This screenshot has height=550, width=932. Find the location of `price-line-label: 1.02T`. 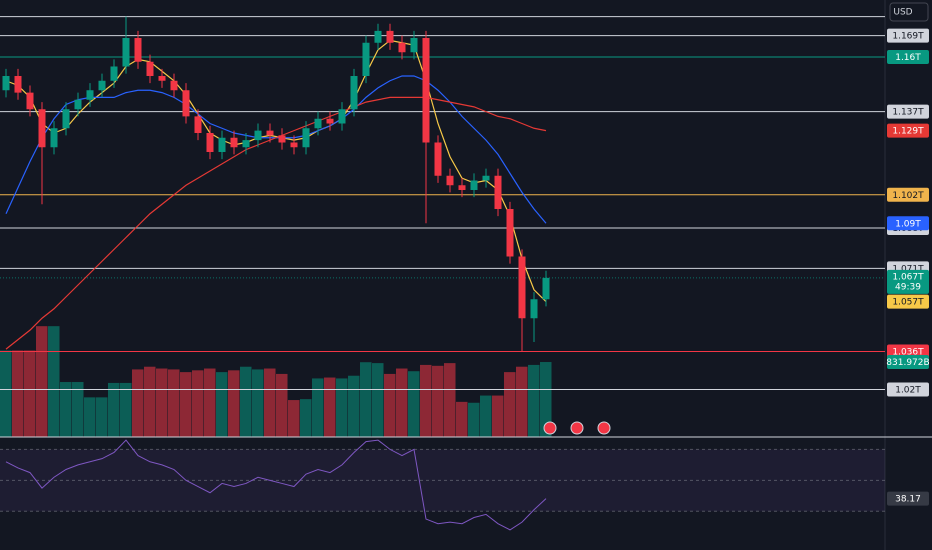

price-line-label: 1.02T is located at coordinates (908, 391).